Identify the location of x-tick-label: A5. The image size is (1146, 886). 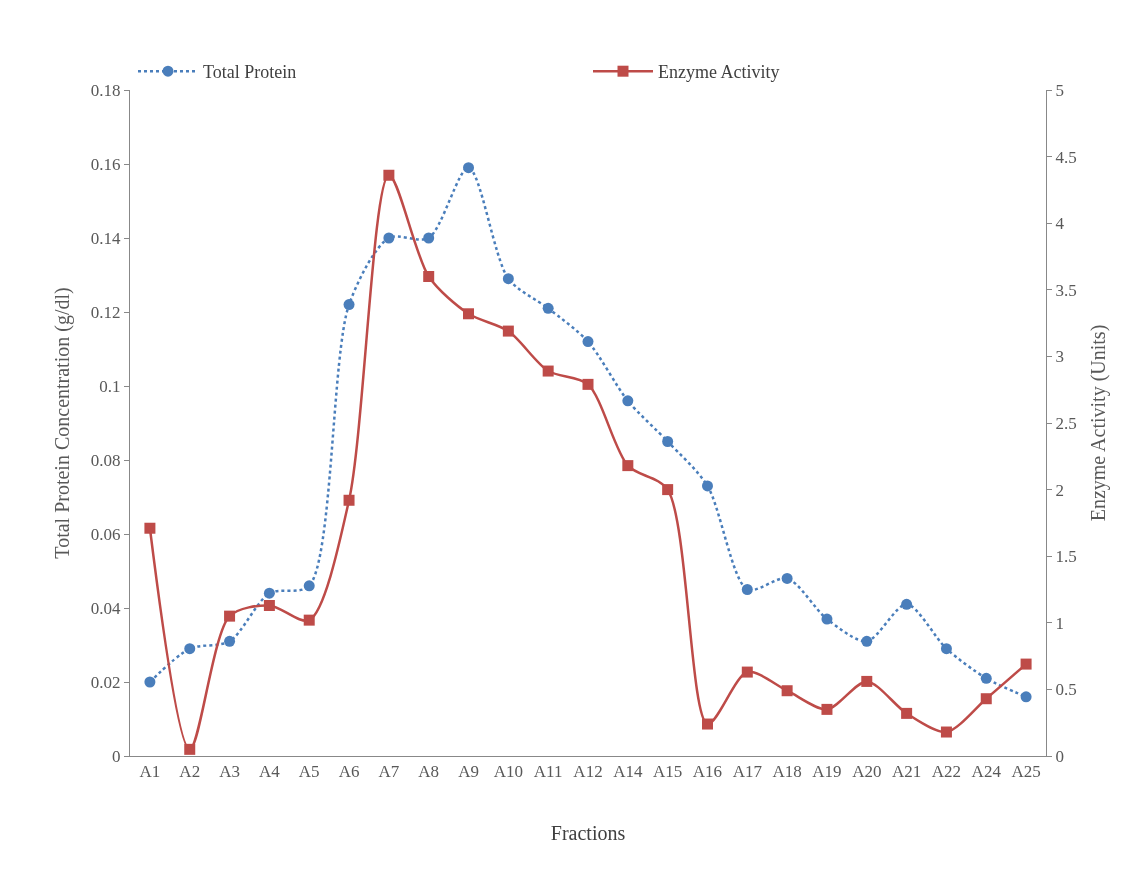
(309, 772).